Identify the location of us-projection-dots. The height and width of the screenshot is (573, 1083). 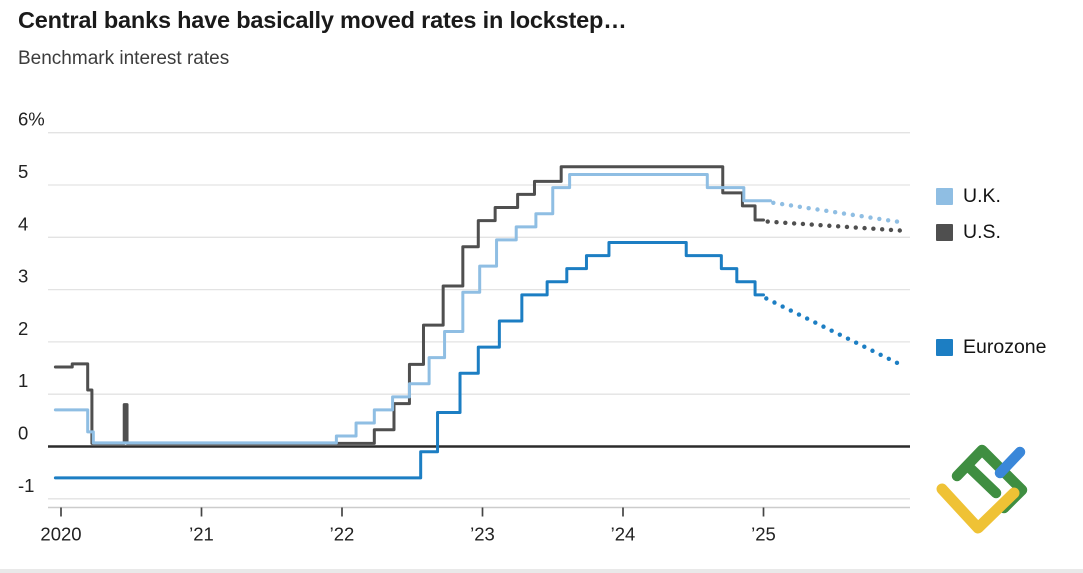
(833, 226).